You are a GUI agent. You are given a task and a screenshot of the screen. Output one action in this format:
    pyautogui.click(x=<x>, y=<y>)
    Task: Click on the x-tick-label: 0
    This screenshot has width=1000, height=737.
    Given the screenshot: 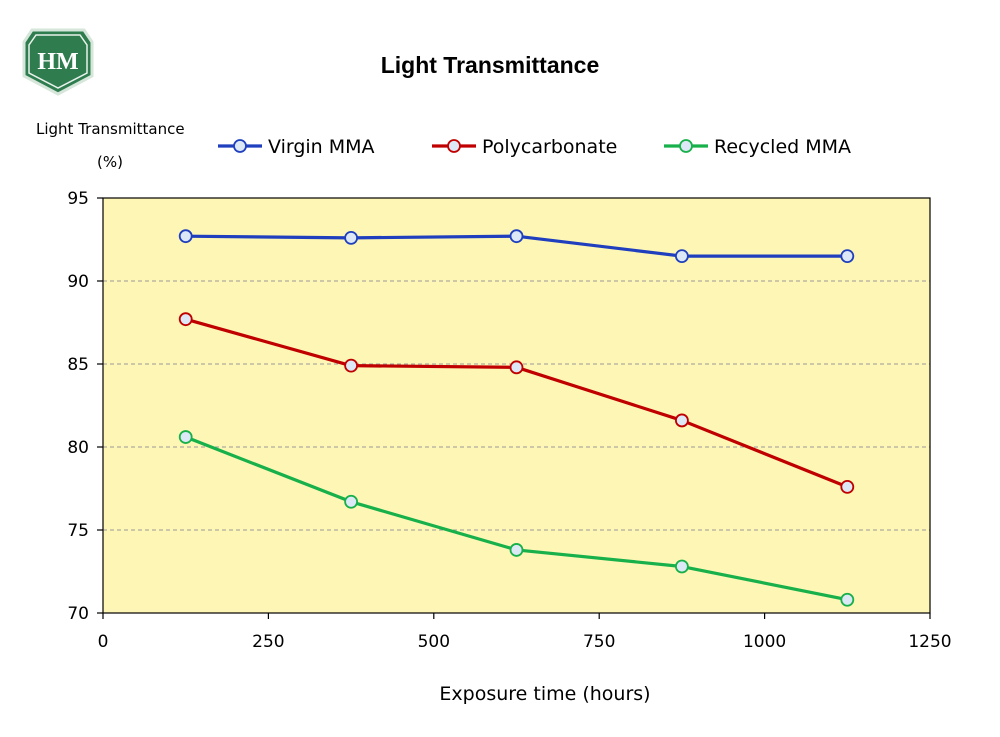 What is the action you would take?
    pyautogui.click(x=103, y=642)
    